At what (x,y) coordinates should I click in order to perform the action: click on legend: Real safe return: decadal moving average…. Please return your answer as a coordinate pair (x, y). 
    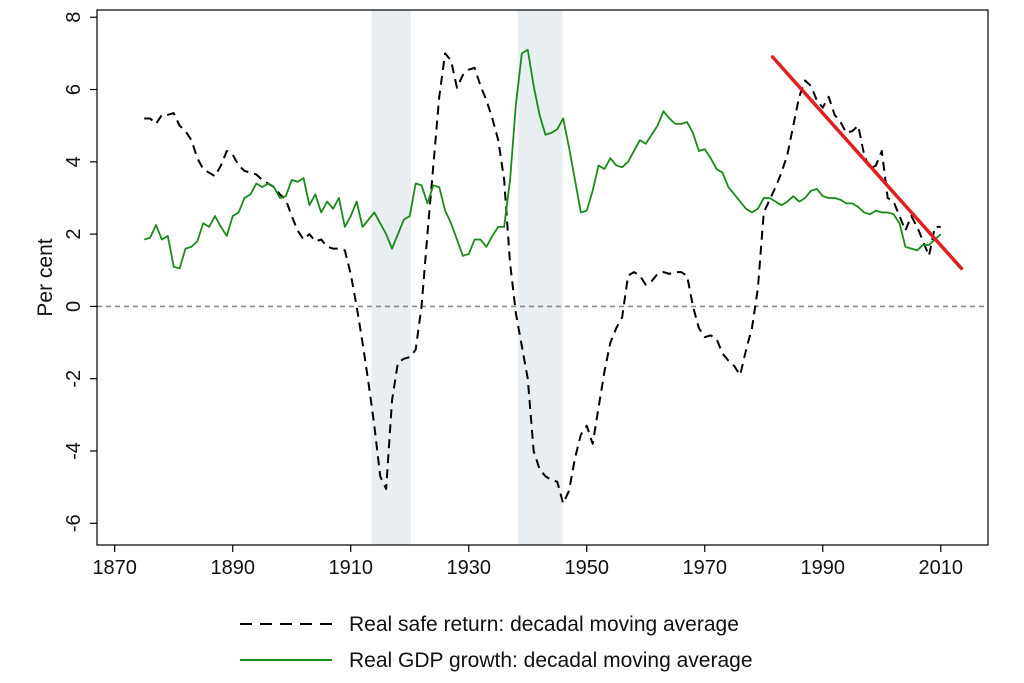
    Looking at the image, I should click on (496, 642).